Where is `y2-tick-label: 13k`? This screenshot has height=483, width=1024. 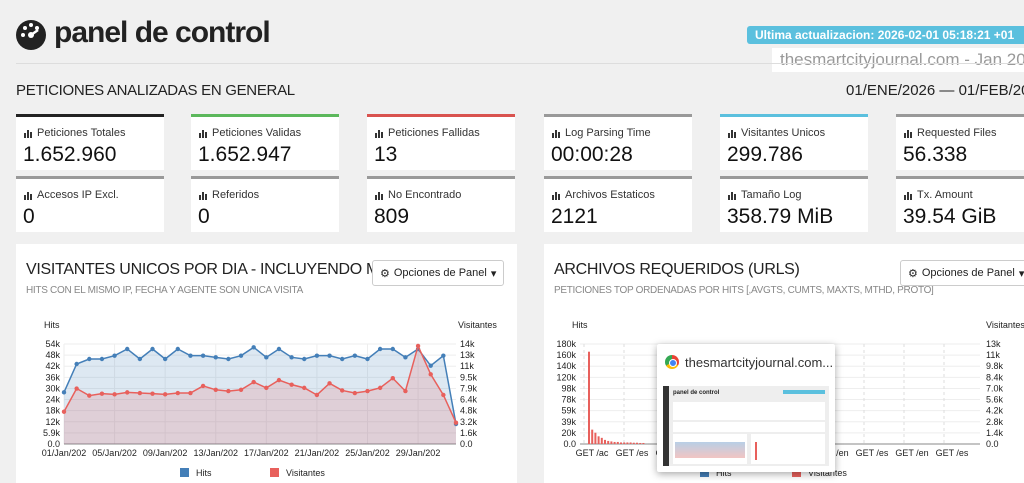 y2-tick-label: 13k is located at coordinates (993, 344).